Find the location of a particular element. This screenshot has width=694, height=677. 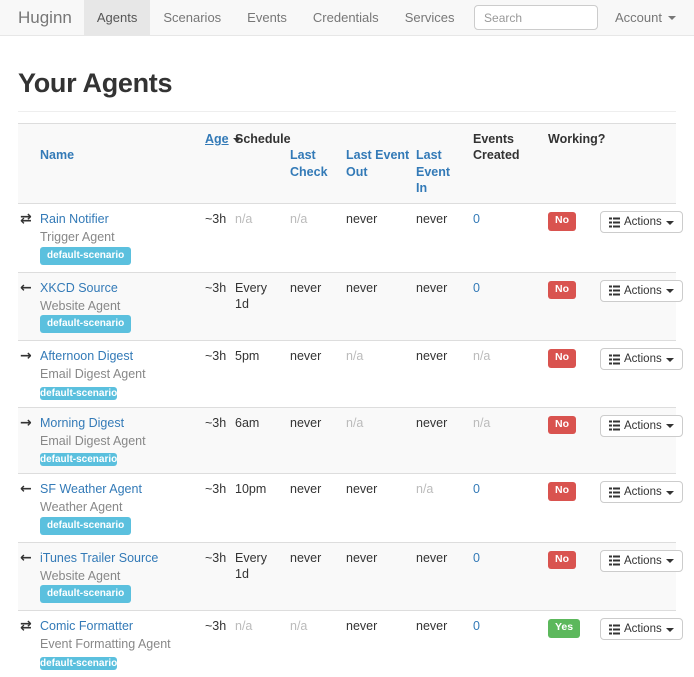

agent-name-link: Morning Digest is located at coordinates (82, 422).